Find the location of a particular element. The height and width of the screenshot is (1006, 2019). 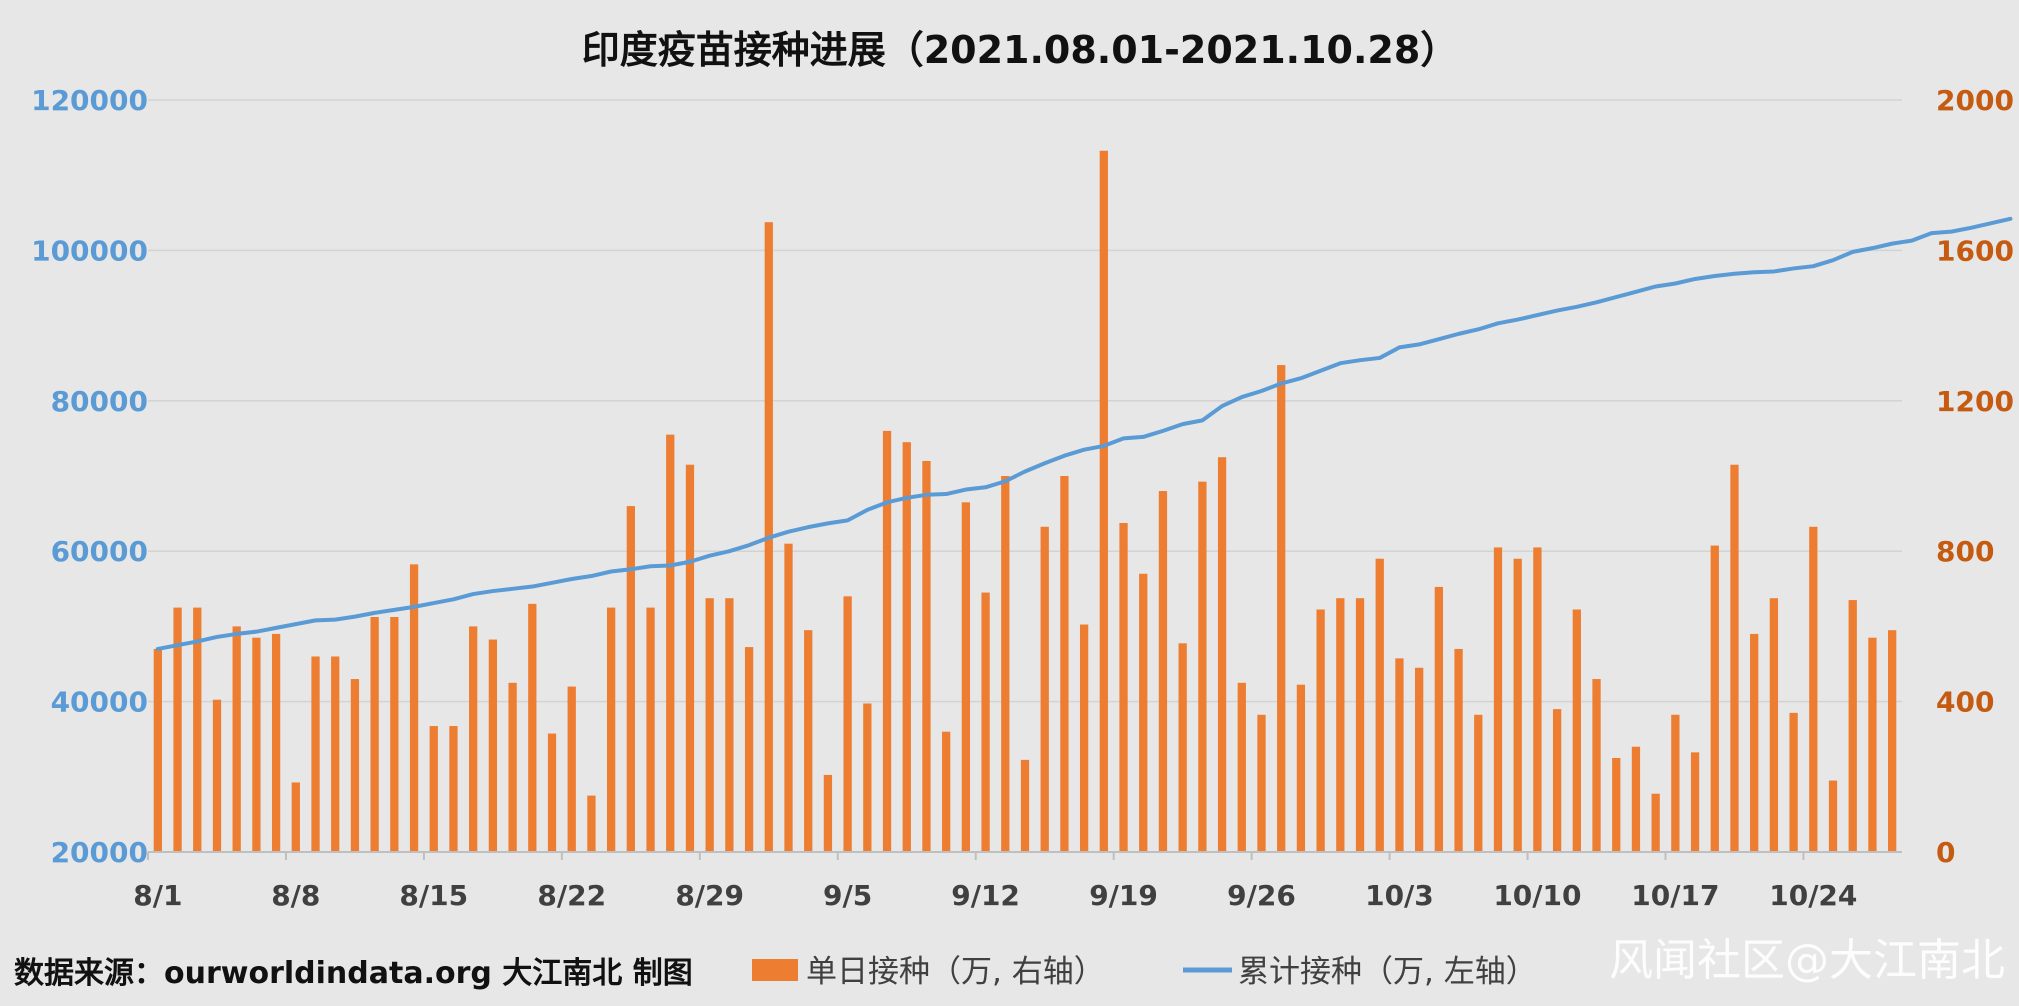

y-right-tick-label: 0 is located at coordinates (1945, 852).